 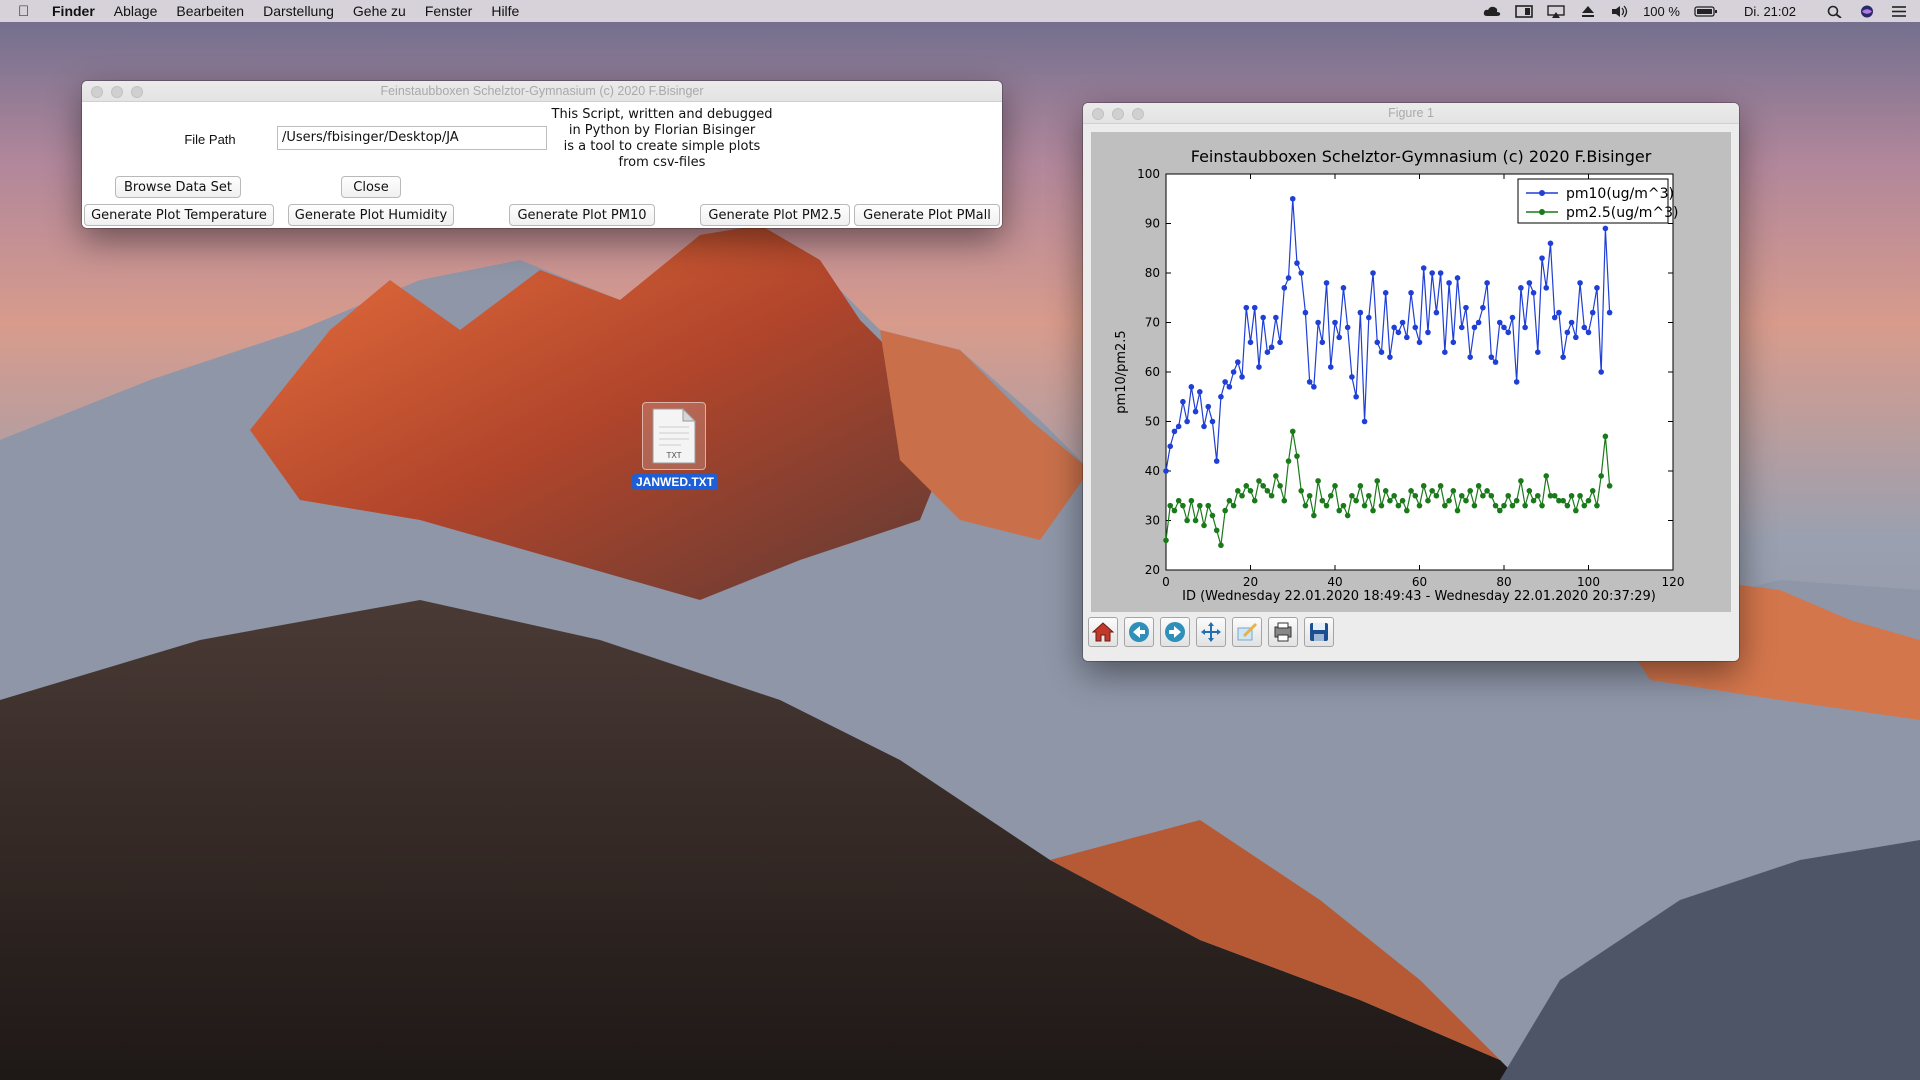 I want to click on generate-plot-temperature-button: Generate Plot Temperature, so click(x=179, y=215).